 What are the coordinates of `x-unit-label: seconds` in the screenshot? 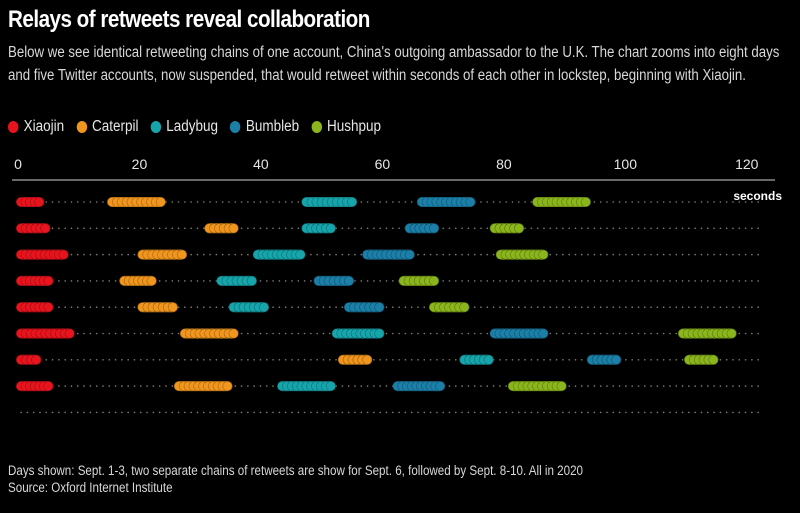 It's located at (757, 196).